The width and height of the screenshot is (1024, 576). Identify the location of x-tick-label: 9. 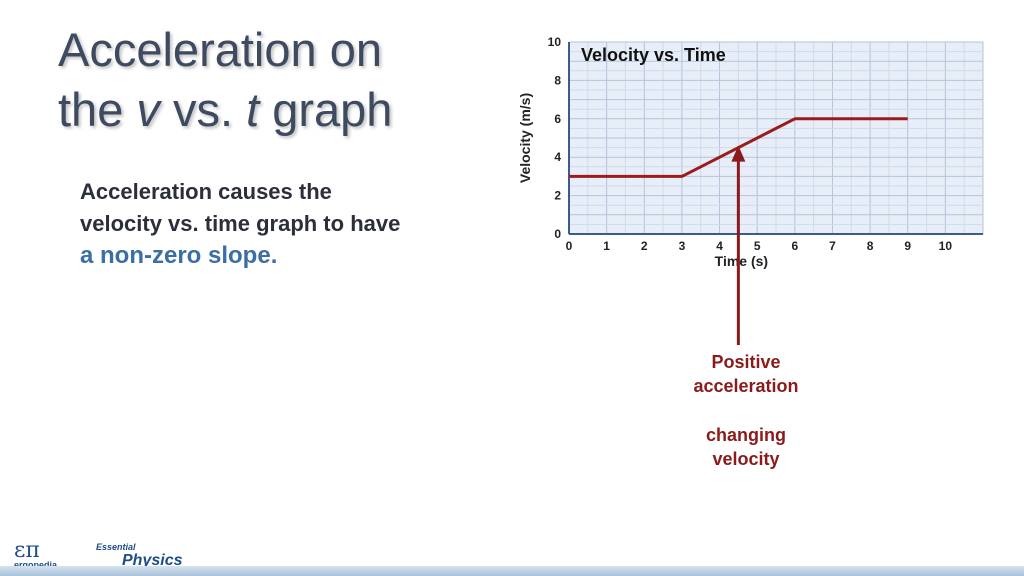
(907, 246).